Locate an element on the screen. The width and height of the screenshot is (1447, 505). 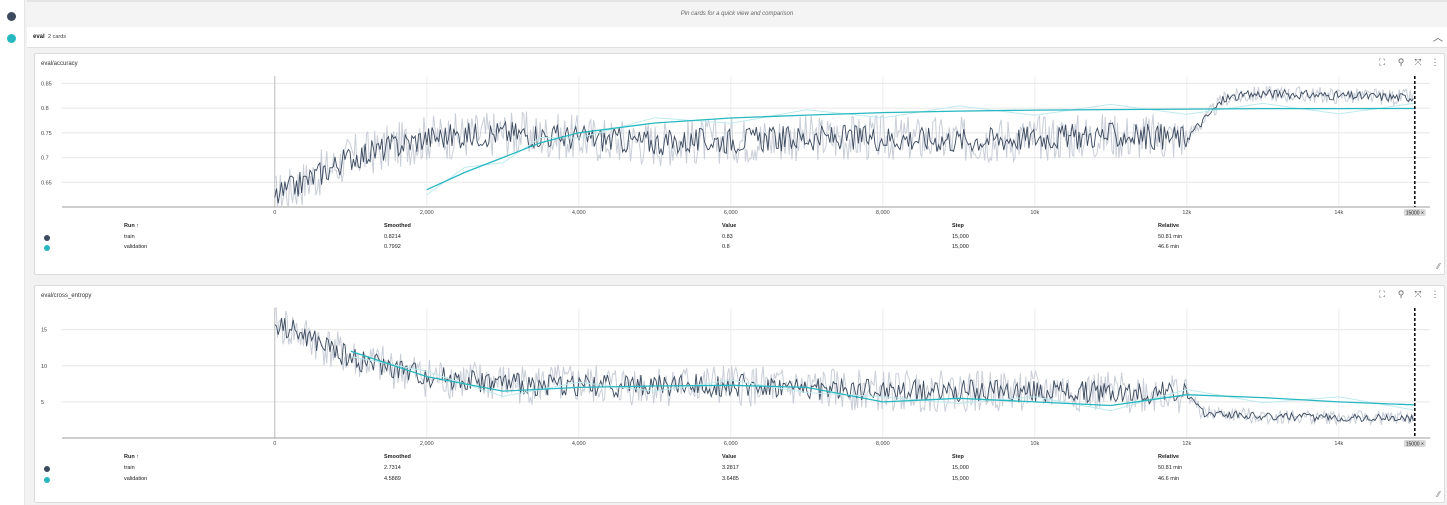
y-tick-label: 10 is located at coordinates (44, 367).